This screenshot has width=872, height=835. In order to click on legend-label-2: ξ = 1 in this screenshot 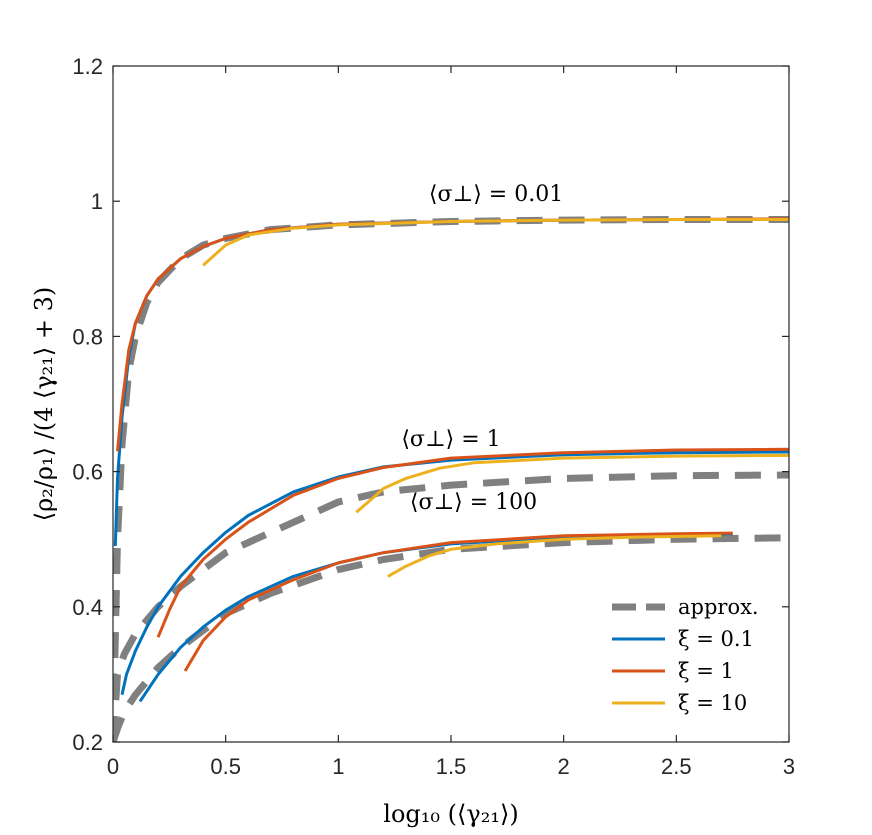, I will do `click(706, 671)`.